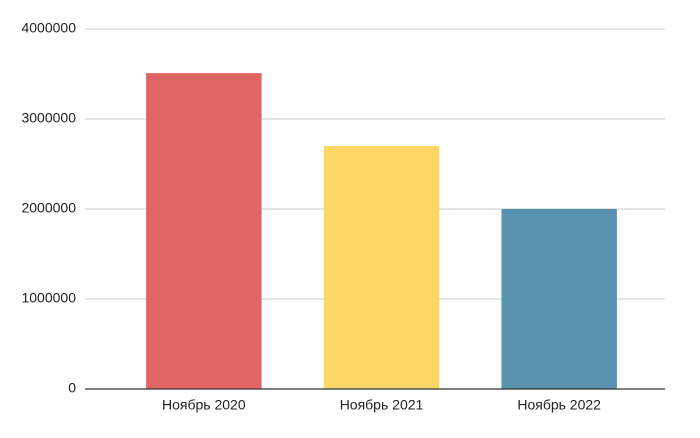  What do you see at coordinates (559, 405) in the screenshot?
I see `x-tick-label: Ноябрь 2022` at bounding box center [559, 405].